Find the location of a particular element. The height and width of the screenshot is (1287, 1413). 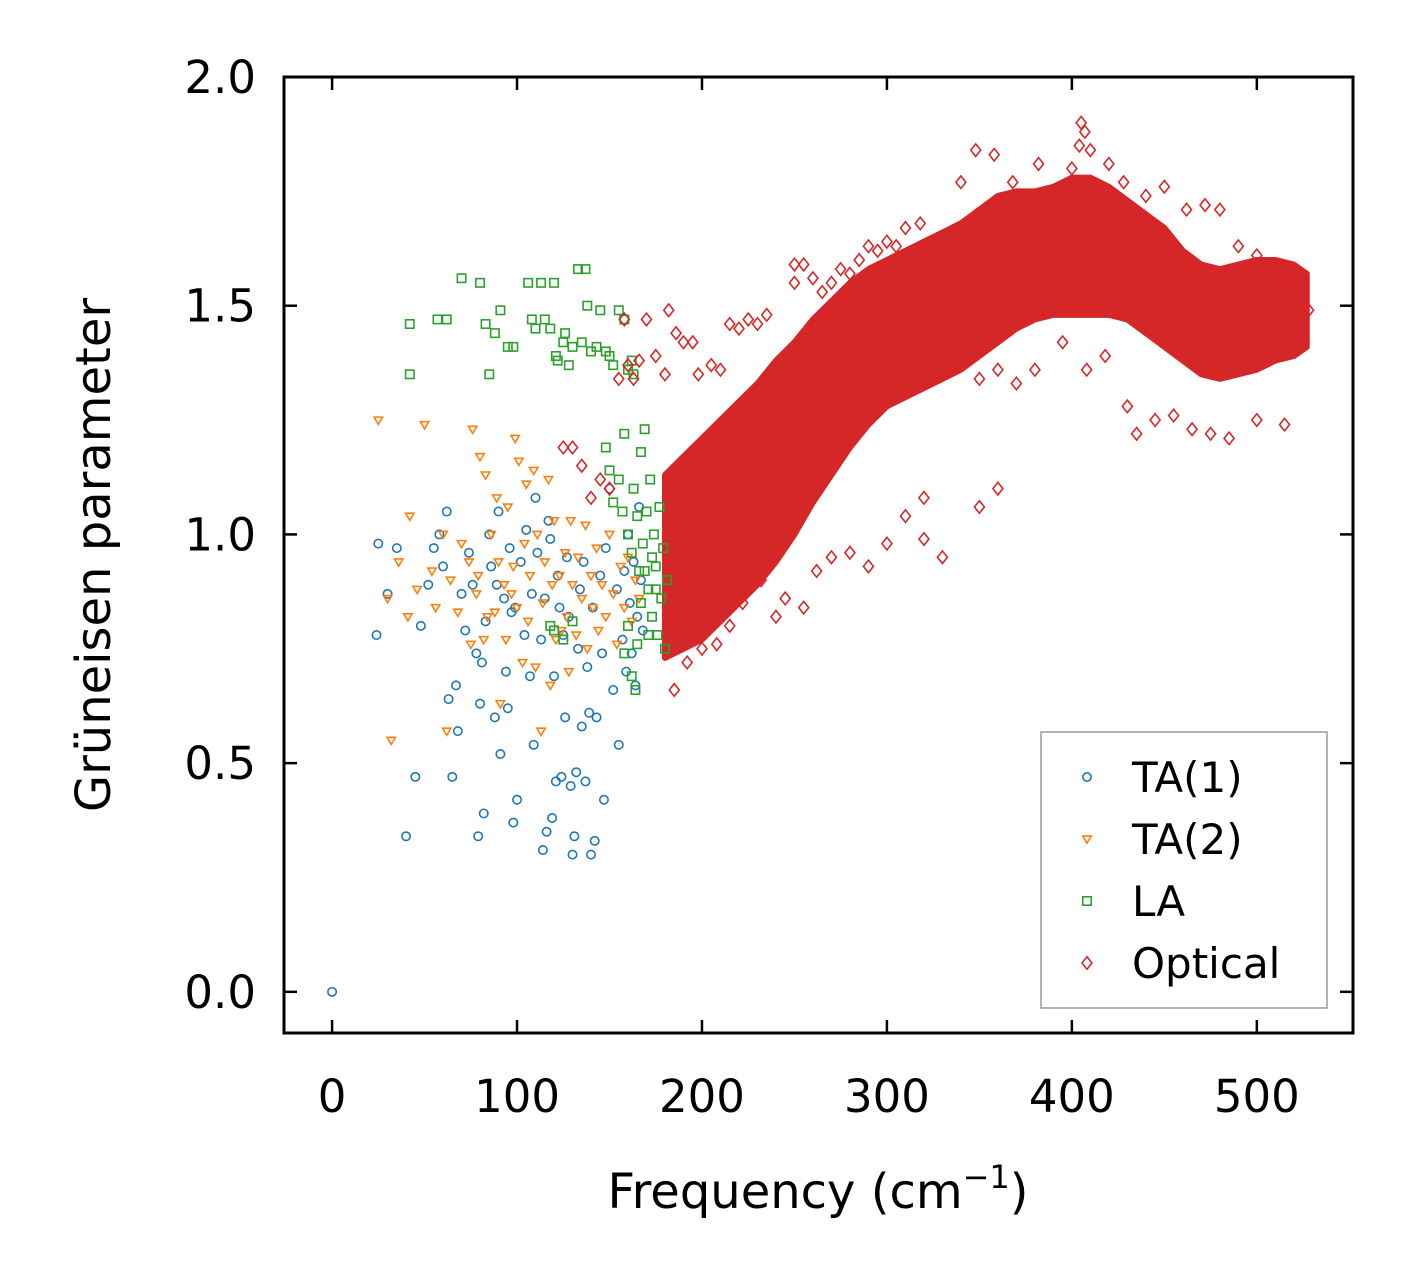

x-tick-label: 0 is located at coordinates (332, 1096).